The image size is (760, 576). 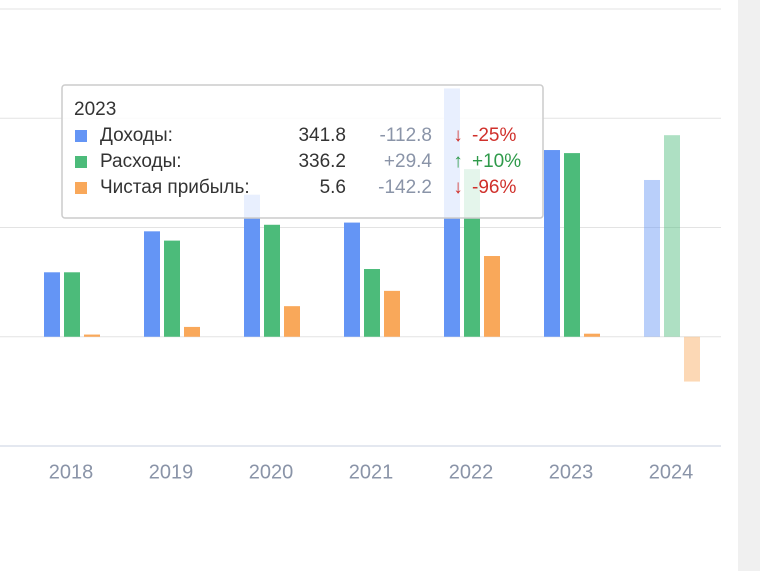 I want to click on x-tick-label: 2021, so click(x=371, y=472).